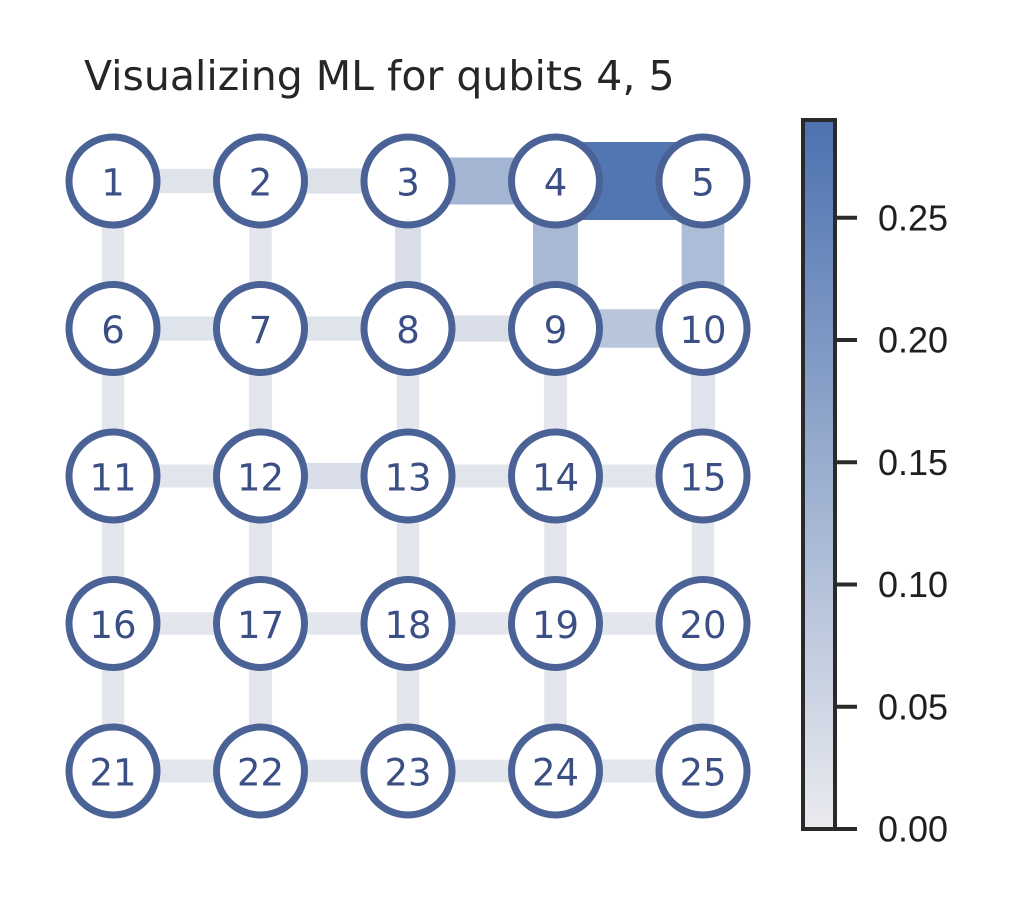 This screenshot has width=1030, height=909. I want to click on qubit-node-label: 13, so click(407, 478).